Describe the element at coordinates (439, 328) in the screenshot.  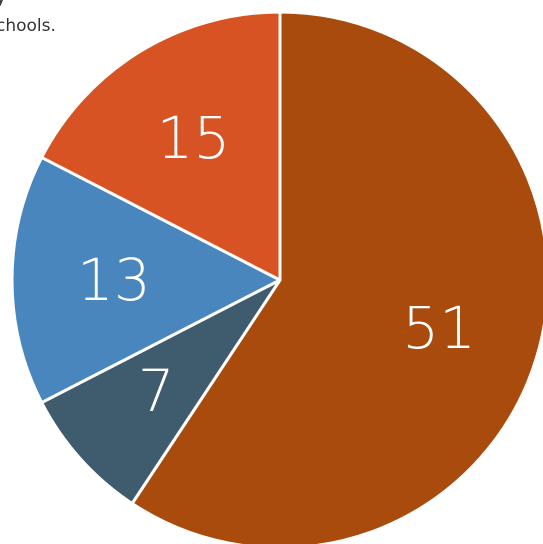
I see `pie-slice-label-51: 51` at that location.